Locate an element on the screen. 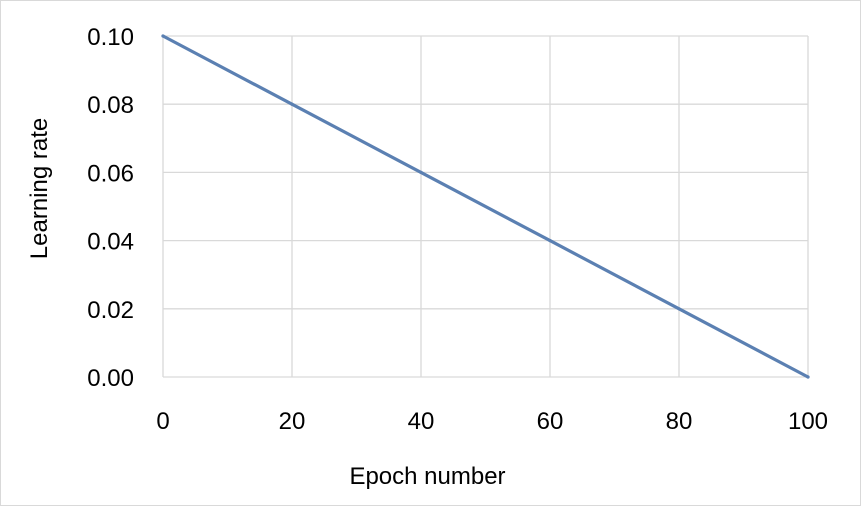 The width and height of the screenshot is (861, 506). x-tick-label: 20 is located at coordinates (292, 421).